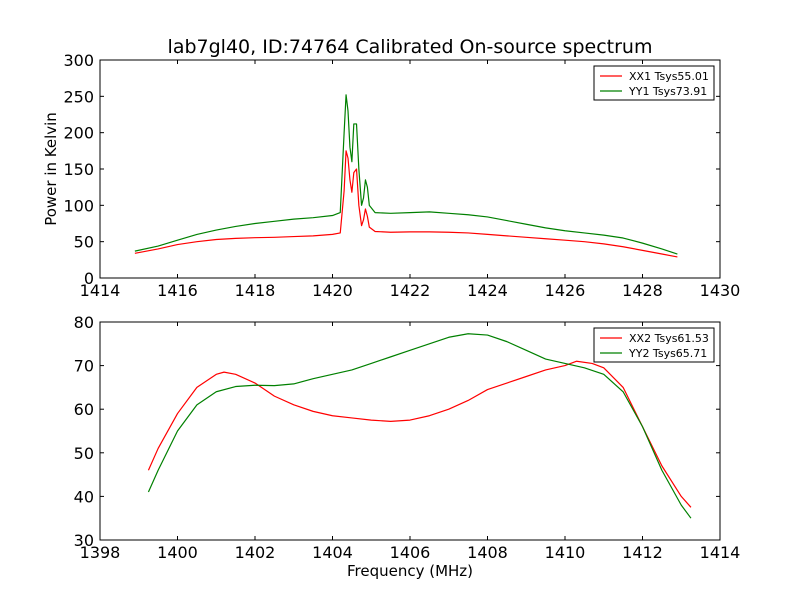  I want to click on x-tick-label: 1404, so click(332, 552).